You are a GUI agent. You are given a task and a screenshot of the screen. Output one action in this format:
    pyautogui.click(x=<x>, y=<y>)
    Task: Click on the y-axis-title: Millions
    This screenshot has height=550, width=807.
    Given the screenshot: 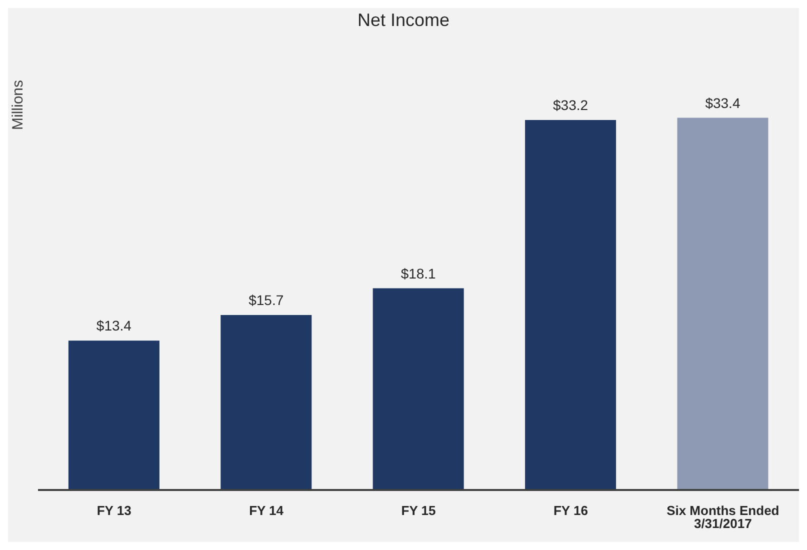 What is the action you would take?
    pyautogui.click(x=18, y=105)
    